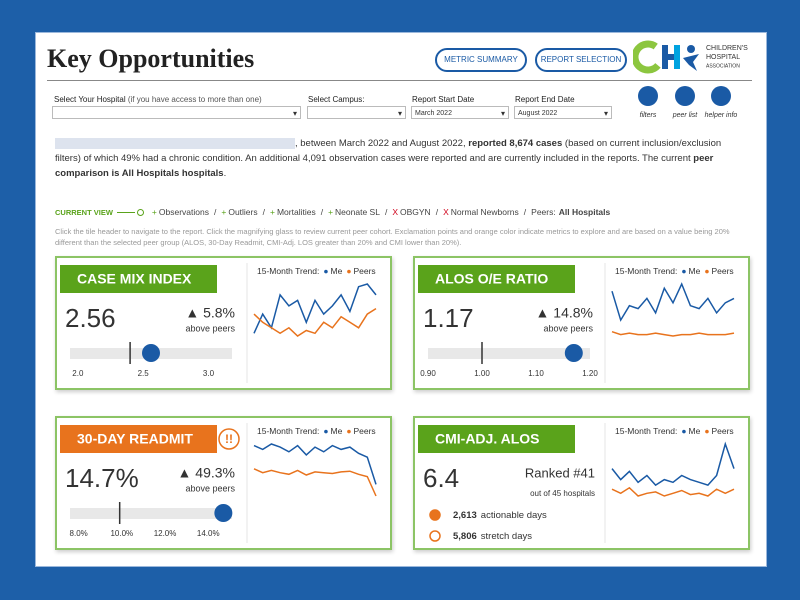 This screenshot has width=800, height=600. I want to click on flag: !!, so click(229, 439).